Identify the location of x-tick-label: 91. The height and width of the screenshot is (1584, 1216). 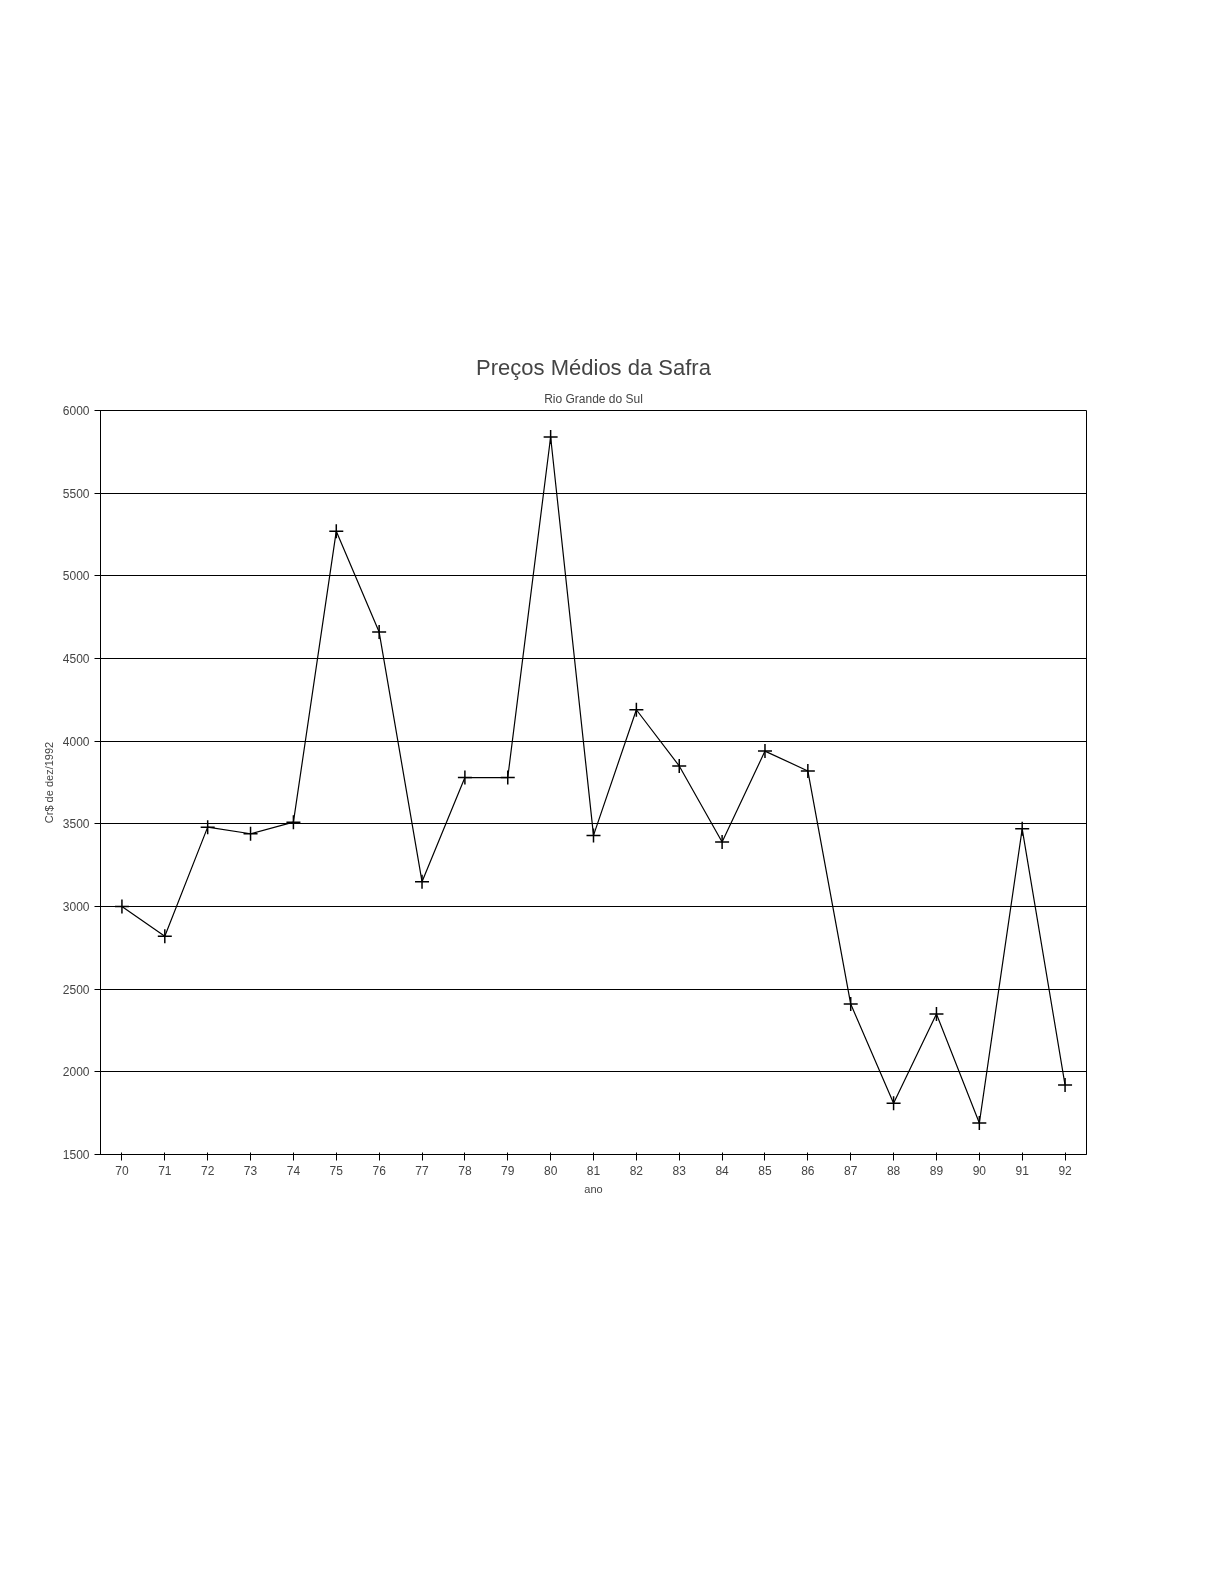
(1022, 1170).